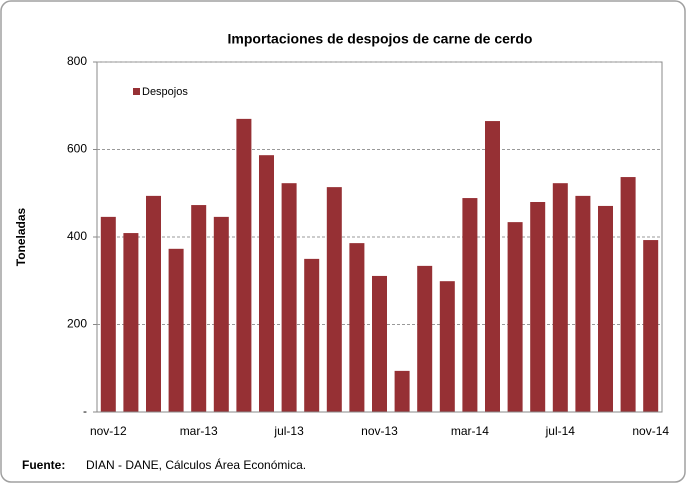 Image resolution: width=687 pixels, height=484 pixels. Describe the element at coordinates (85, 411) in the screenshot. I see `y-tick-label: -` at that location.